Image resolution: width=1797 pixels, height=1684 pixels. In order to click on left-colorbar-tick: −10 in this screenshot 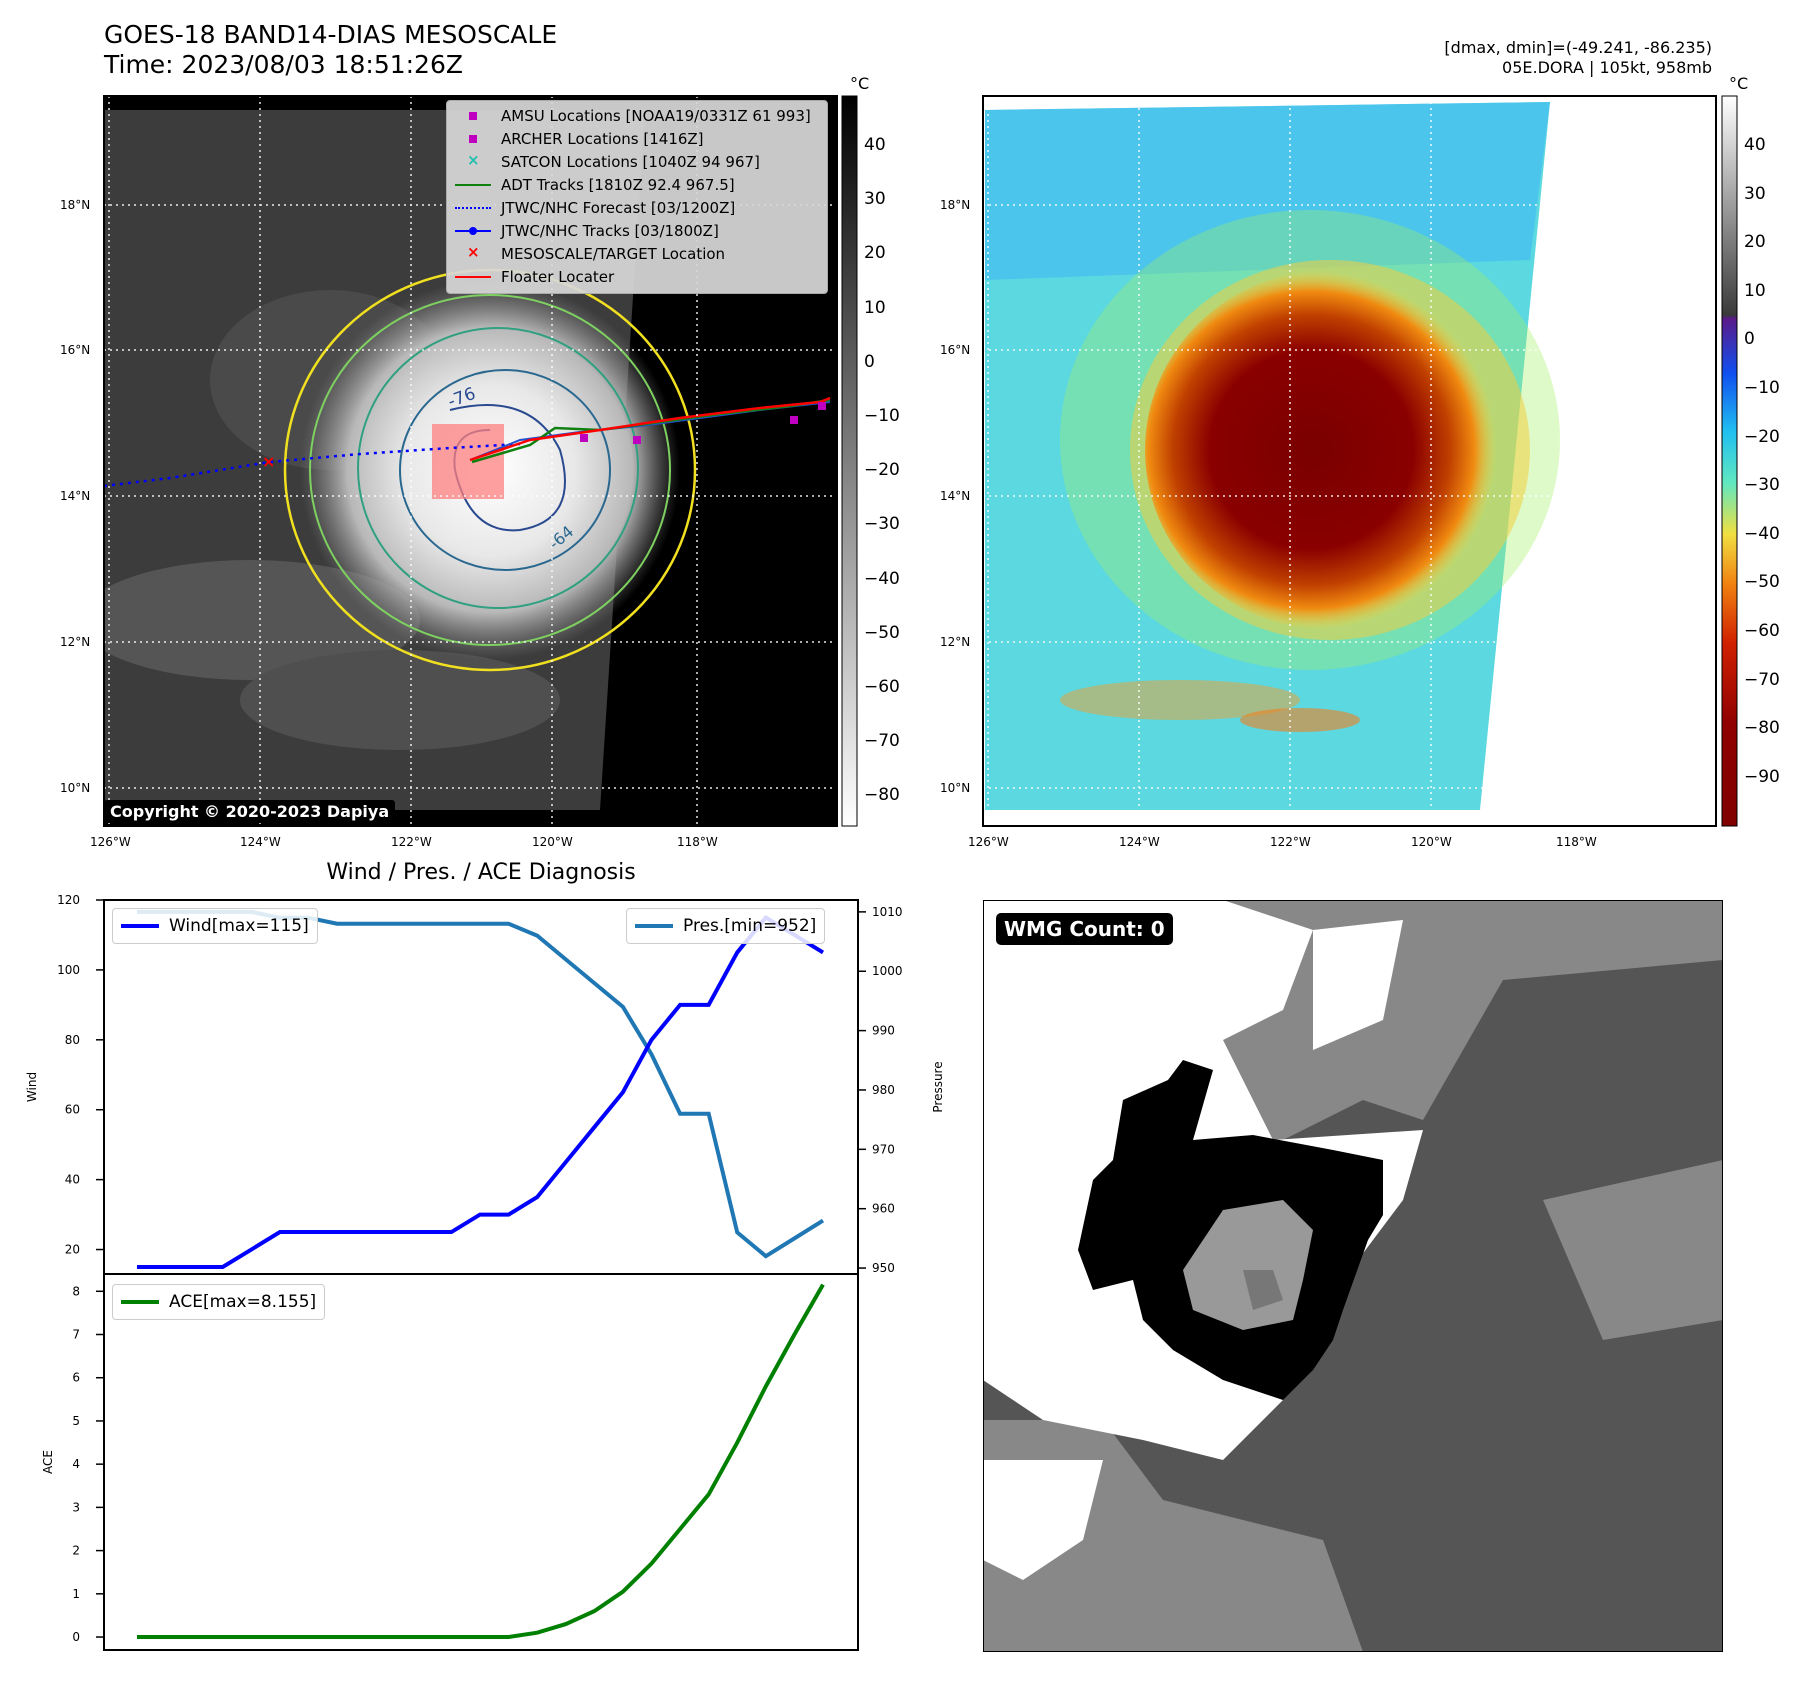, I will do `click(882, 416)`.